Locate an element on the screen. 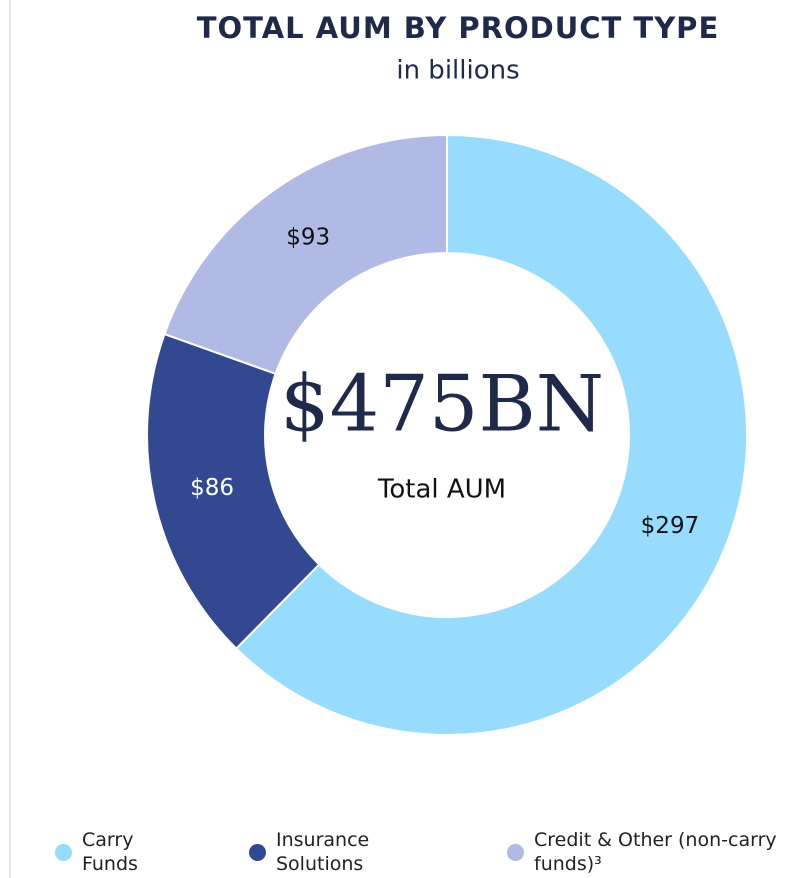 Image resolution: width=799 pixels, height=878 pixels. legend-label: Insurance Solutions is located at coordinates (323, 852).